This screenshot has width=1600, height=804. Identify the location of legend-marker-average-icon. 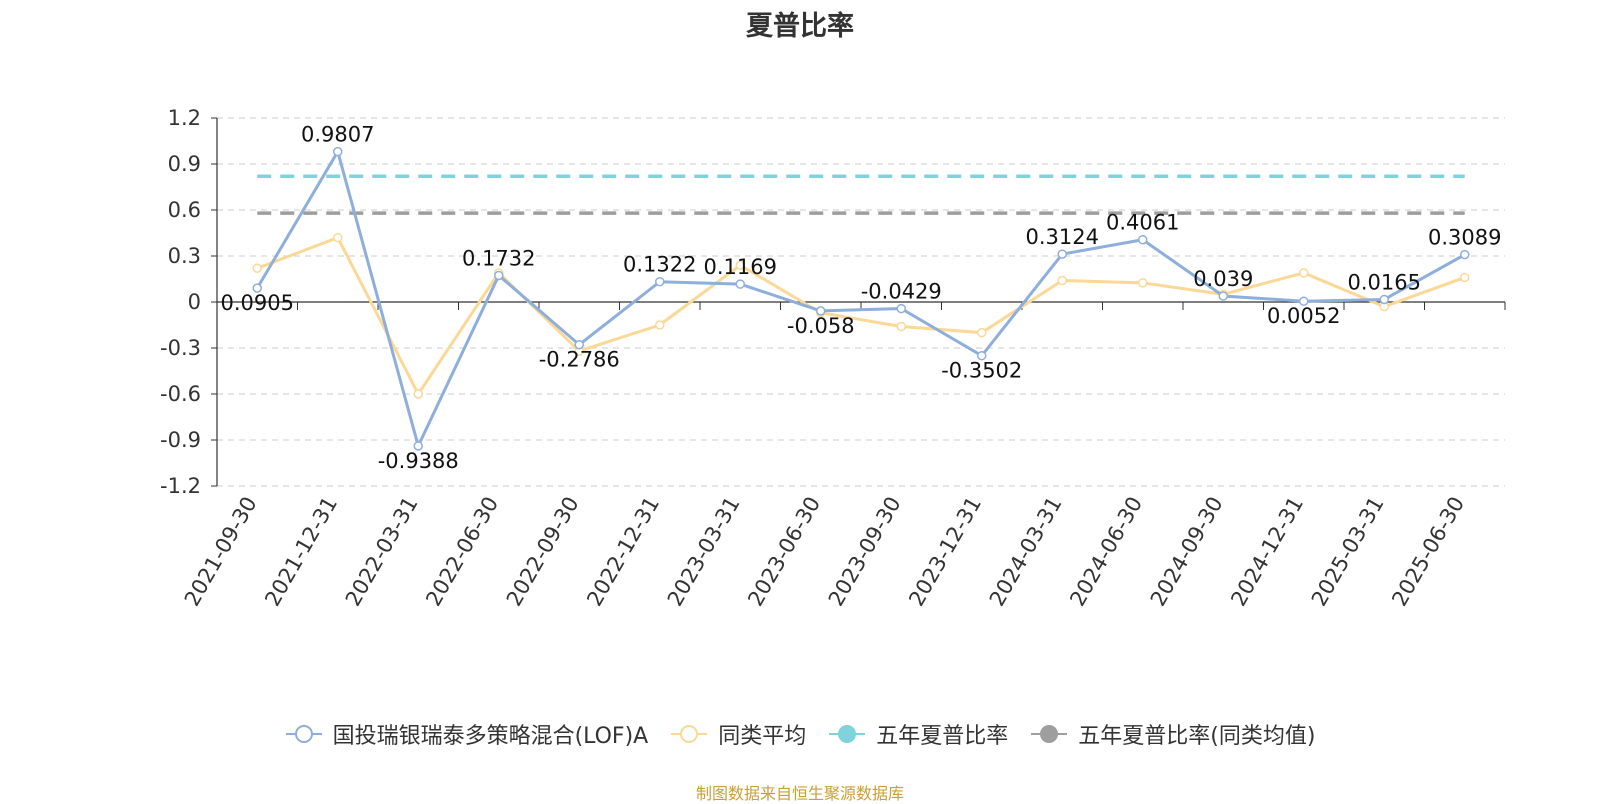
(689, 734).